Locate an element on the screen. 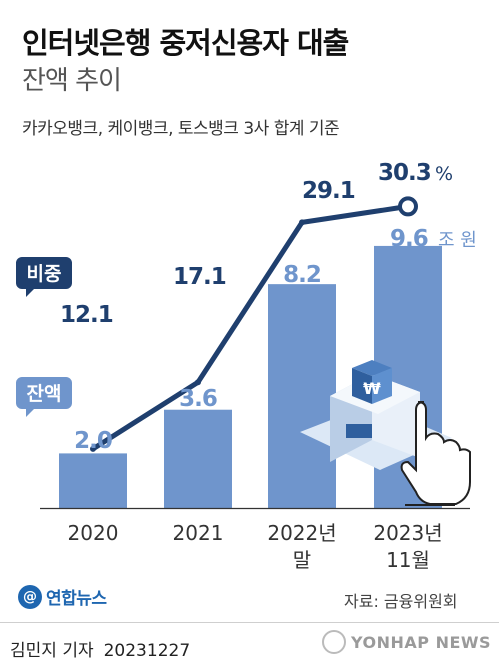 This screenshot has height=671, width=499. watermark: YONHAP NEWS is located at coordinates (406, 642).